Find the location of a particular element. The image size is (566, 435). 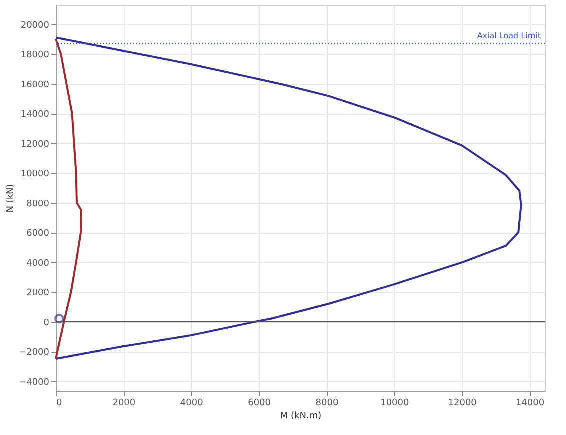

y-tick-label: 10000 is located at coordinates (35, 175).